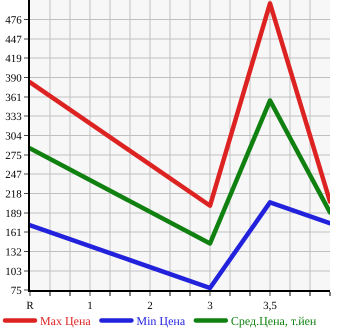  Describe the element at coordinates (13, 40) in the screenshot. I see `y-tick-label: 447` at that location.